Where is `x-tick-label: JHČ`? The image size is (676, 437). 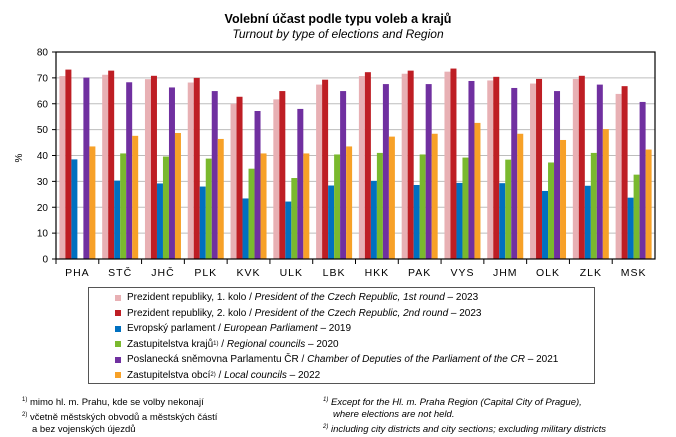 x-tick-label: JHČ is located at coordinates (162, 272).